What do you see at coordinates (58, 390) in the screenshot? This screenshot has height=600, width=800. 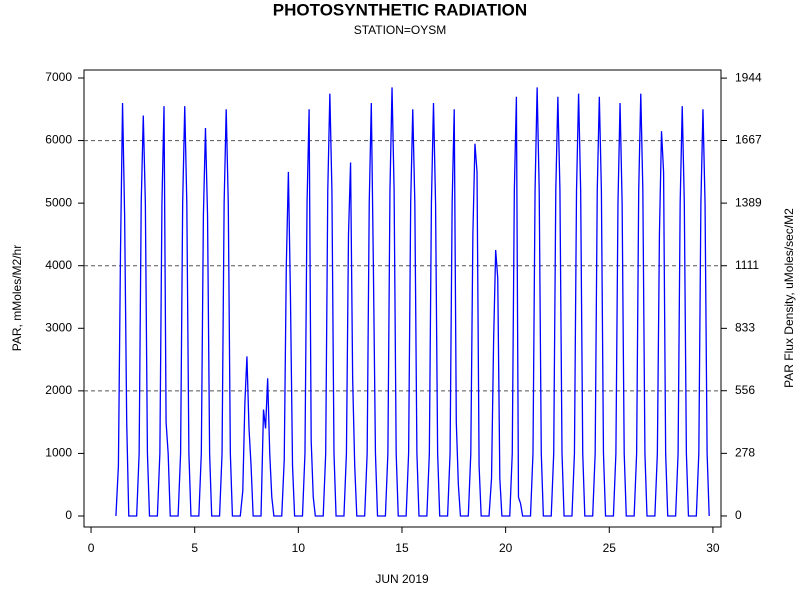 I see `y-tick-label: 2000` at bounding box center [58, 390].